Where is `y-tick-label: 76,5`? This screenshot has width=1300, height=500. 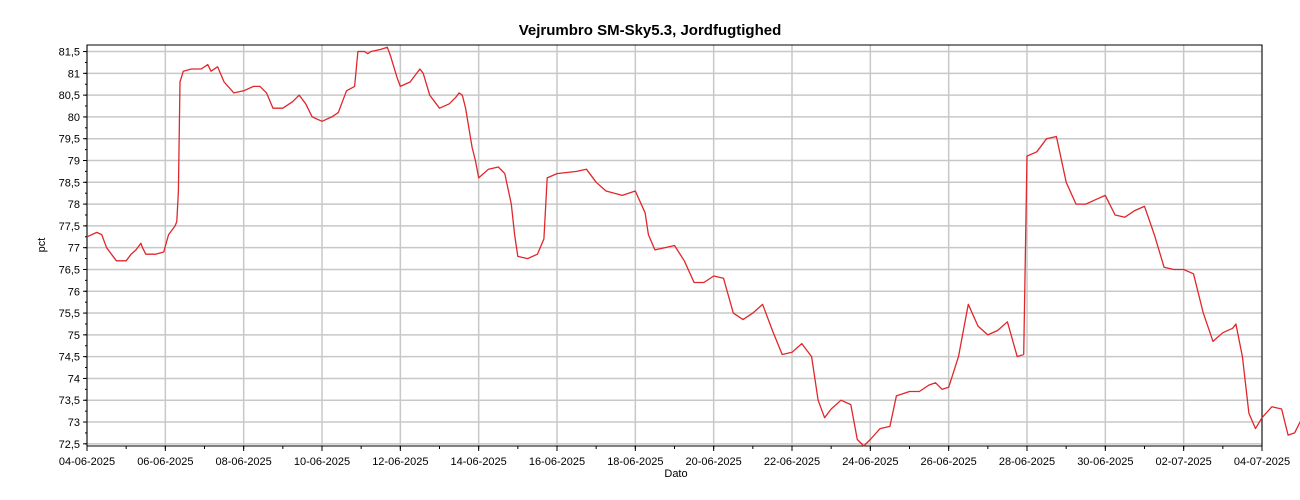 y-tick-label: 76,5 is located at coordinates (69, 270).